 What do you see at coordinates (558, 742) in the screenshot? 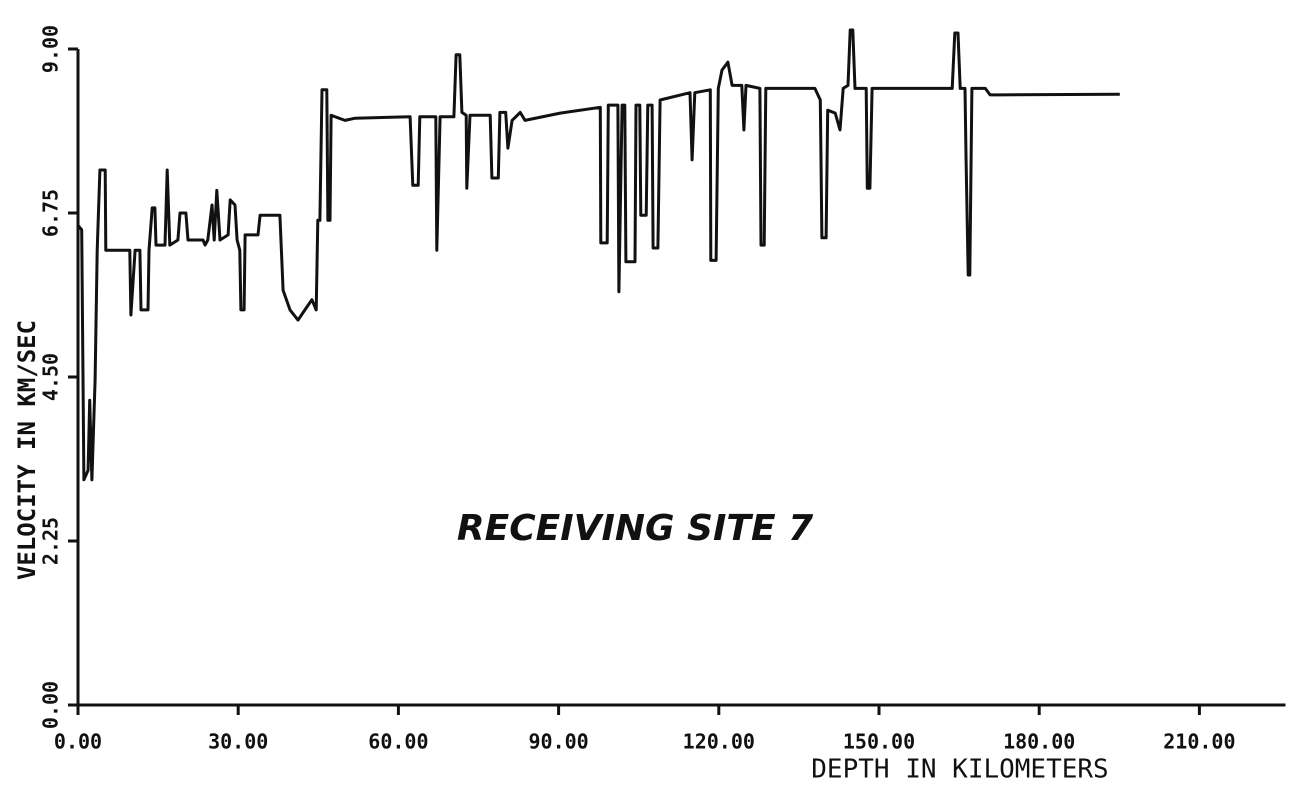
I see `x-tick-label: 90.00` at bounding box center [558, 742].